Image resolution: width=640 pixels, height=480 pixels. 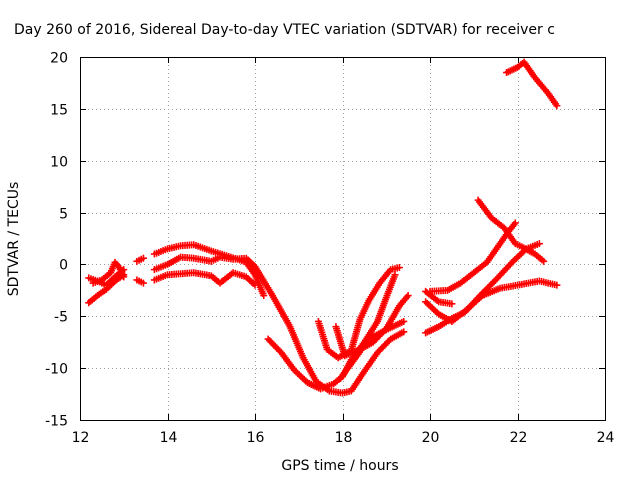 What do you see at coordinates (63, 215) in the screenshot?
I see `y-tick-label: 5` at bounding box center [63, 215].